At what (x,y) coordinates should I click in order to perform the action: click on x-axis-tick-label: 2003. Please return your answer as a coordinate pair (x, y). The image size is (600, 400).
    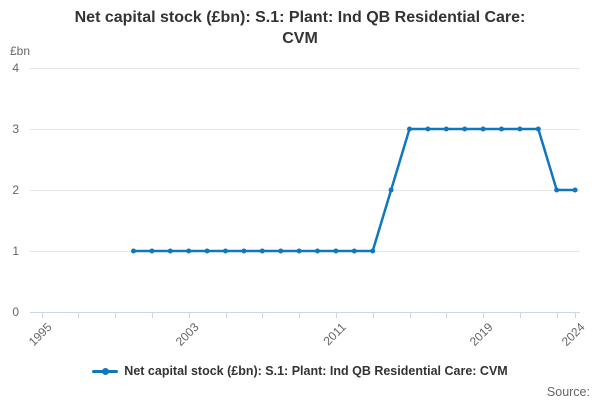
    Looking at the image, I should click on (187, 334).